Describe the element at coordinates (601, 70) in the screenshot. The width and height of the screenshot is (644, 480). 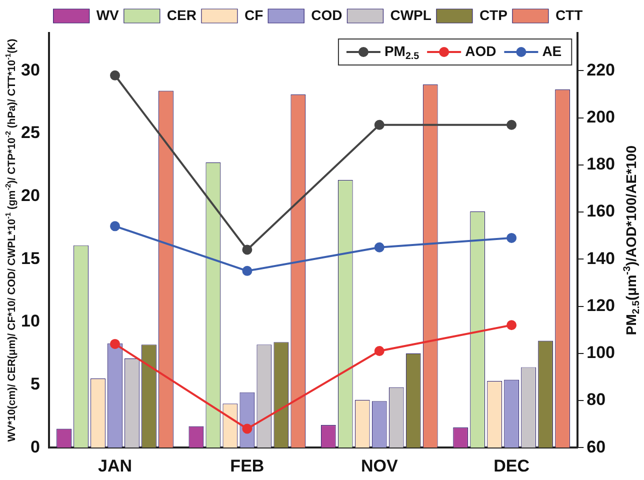
I see `y2-tick-label: 220` at that location.